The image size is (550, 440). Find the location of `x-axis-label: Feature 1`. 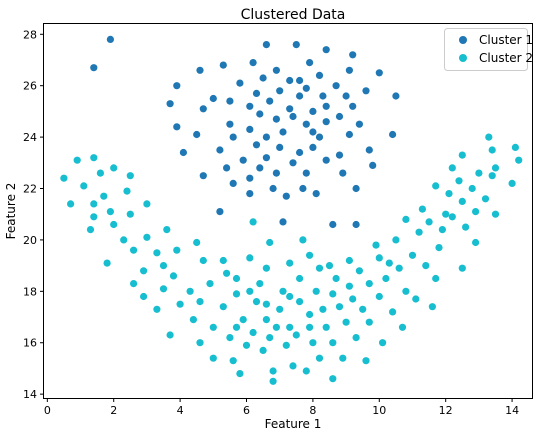

x-axis-label: Feature 1 is located at coordinates (293, 424).